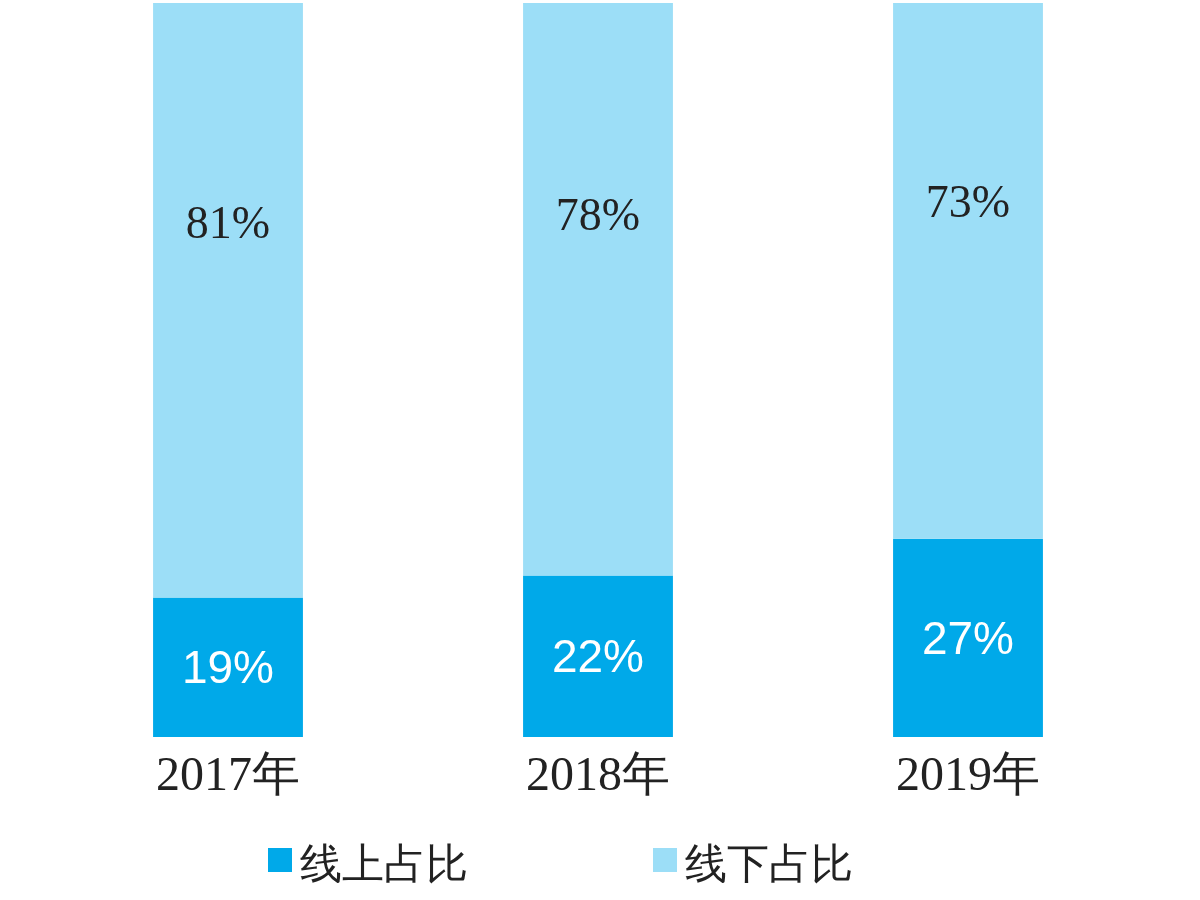 This screenshot has height=900, width=1200. What do you see at coordinates (968, 637) in the screenshot?
I see `data-label: 27%` at bounding box center [968, 637].